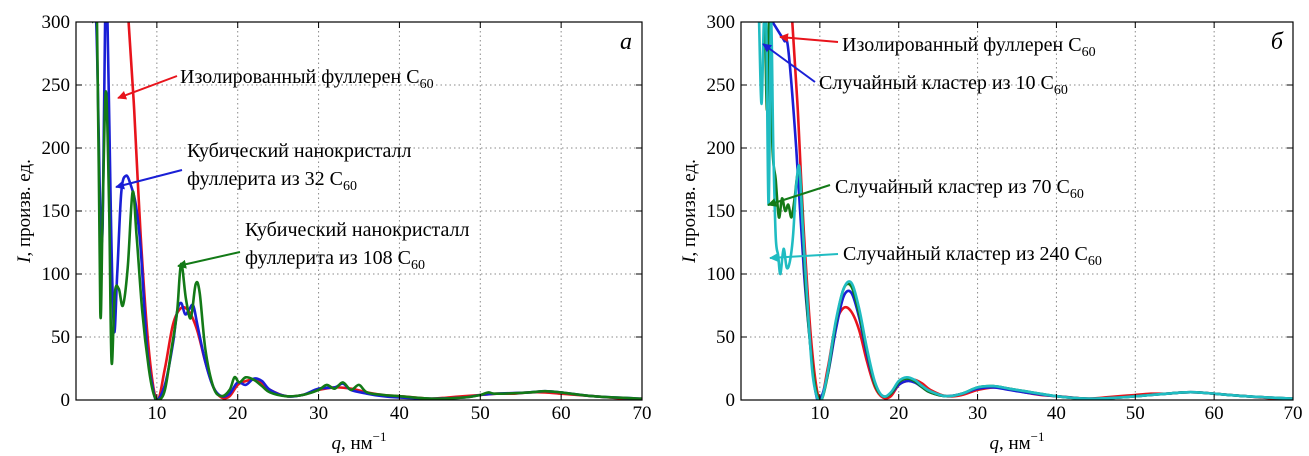 Image resolution: width=1309 pixels, height=456 pixels. Describe the element at coordinates (328, 258) in the screenshot. I see `annotation-main: фуллерита из 108 С` at that location.